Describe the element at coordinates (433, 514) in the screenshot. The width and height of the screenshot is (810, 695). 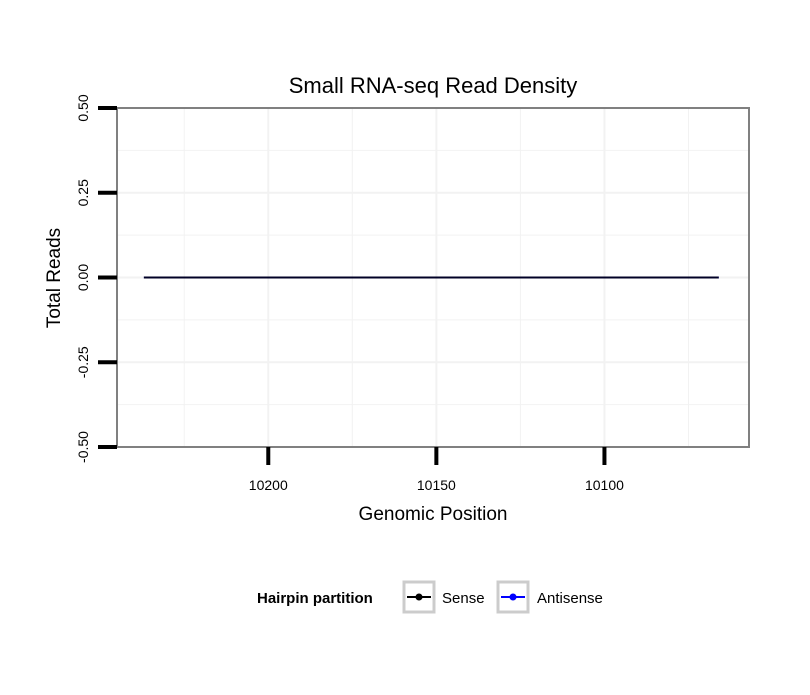
I see `x-axis-label: Genomic Position` at that location.